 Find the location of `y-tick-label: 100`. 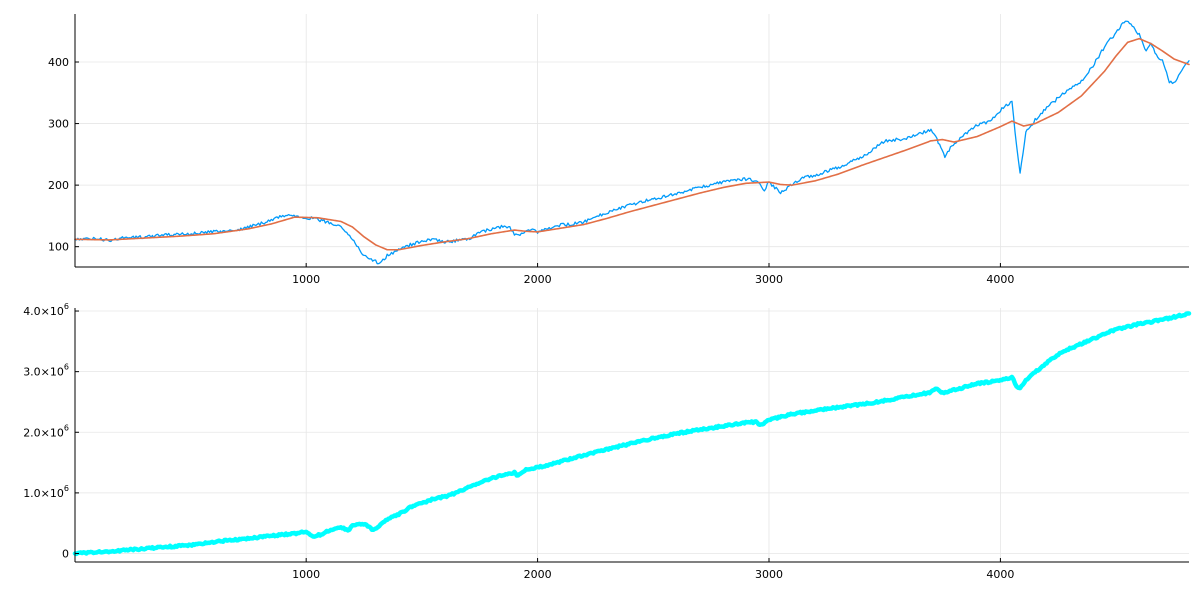

y-tick-label: 100 is located at coordinates (58, 247).